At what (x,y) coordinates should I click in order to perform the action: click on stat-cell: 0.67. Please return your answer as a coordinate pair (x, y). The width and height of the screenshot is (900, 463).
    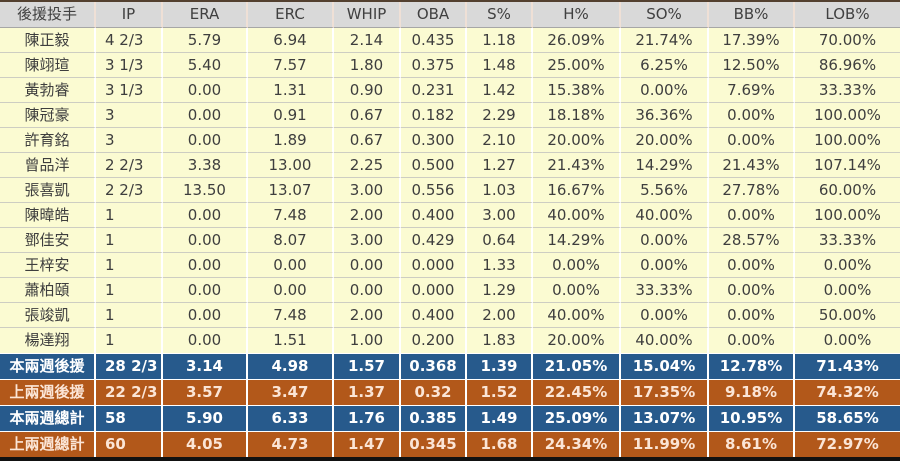
    Looking at the image, I should click on (367, 115).